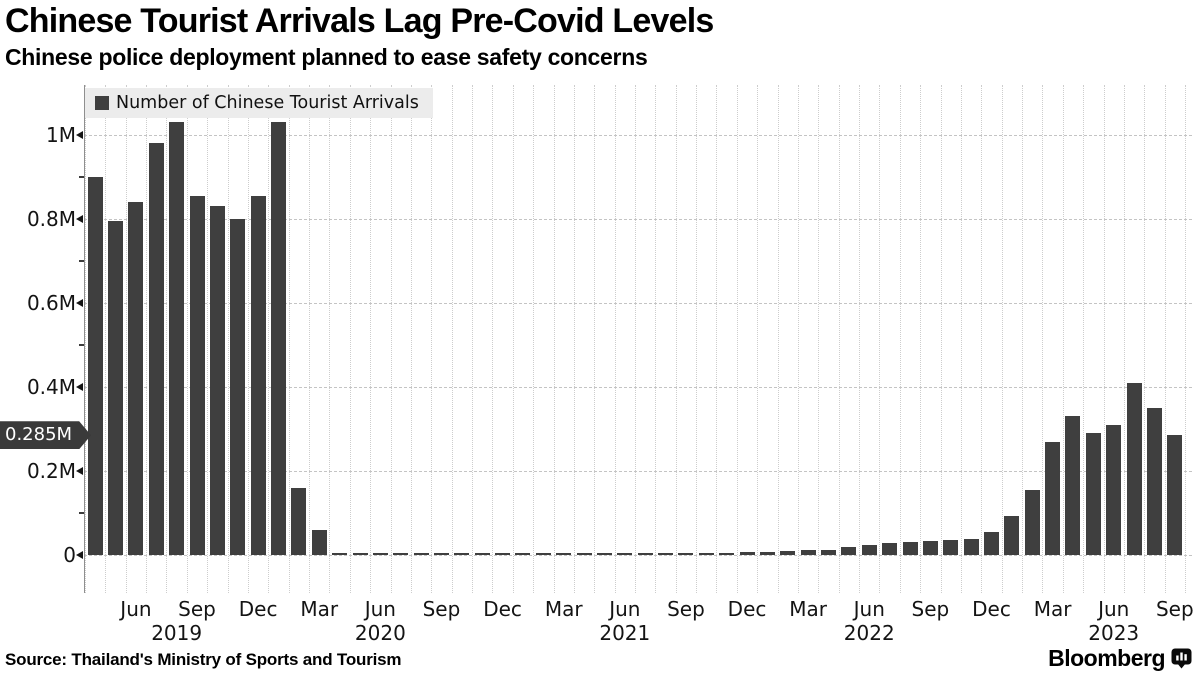 This screenshot has height=675, width=1200. I want to click on y-tick-label: 0.4M, so click(51, 387).